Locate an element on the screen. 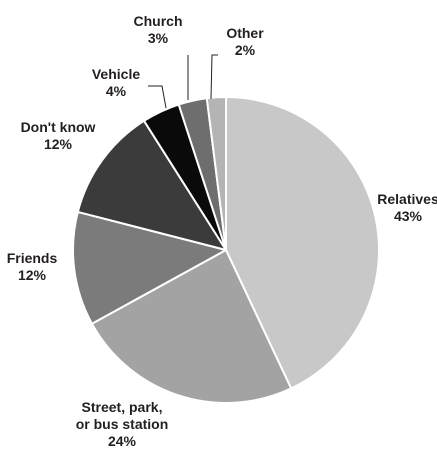 This screenshot has width=437, height=459. slice-name-label: Church is located at coordinates (158, 21).